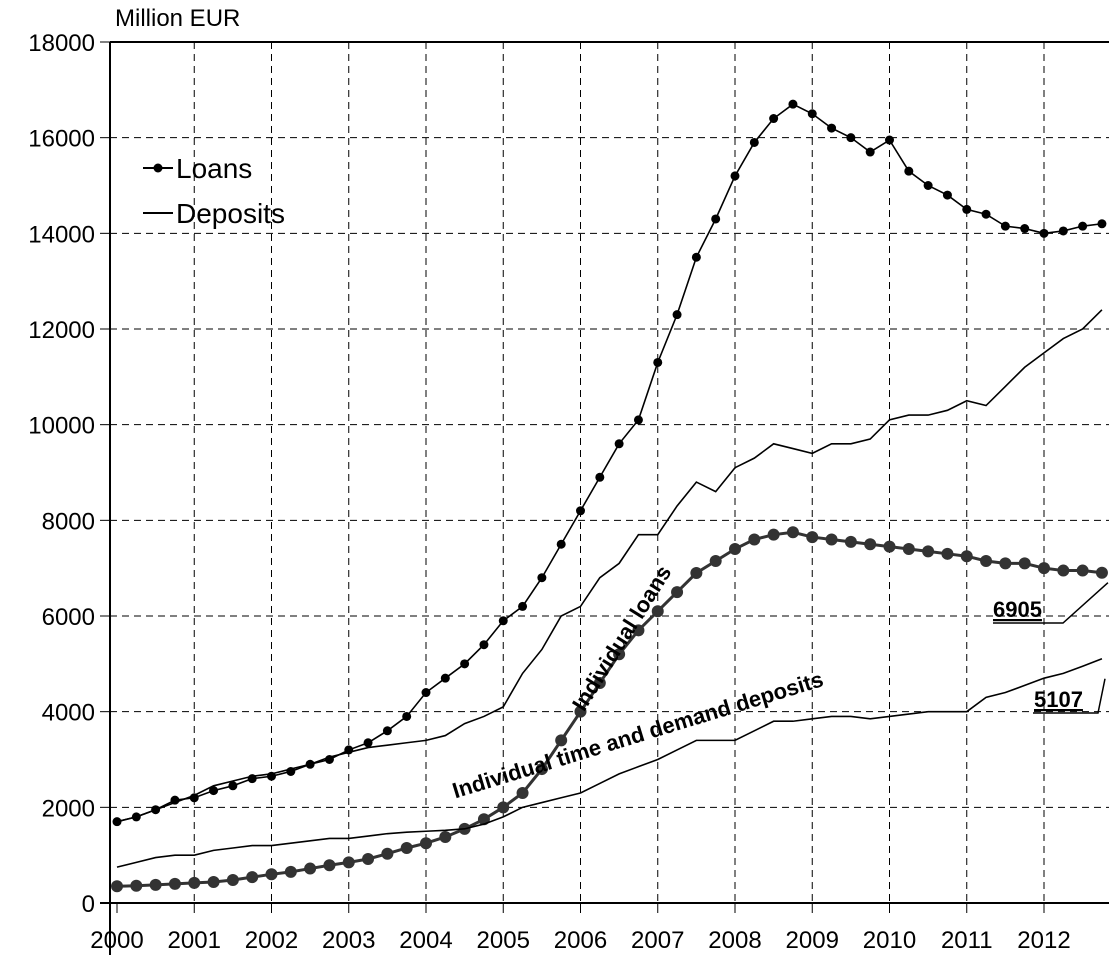 The height and width of the screenshot is (955, 1109). What do you see at coordinates (61, 234) in the screenshot?
I see `y-tick-label: 14000` at bounding box center [61, 234].